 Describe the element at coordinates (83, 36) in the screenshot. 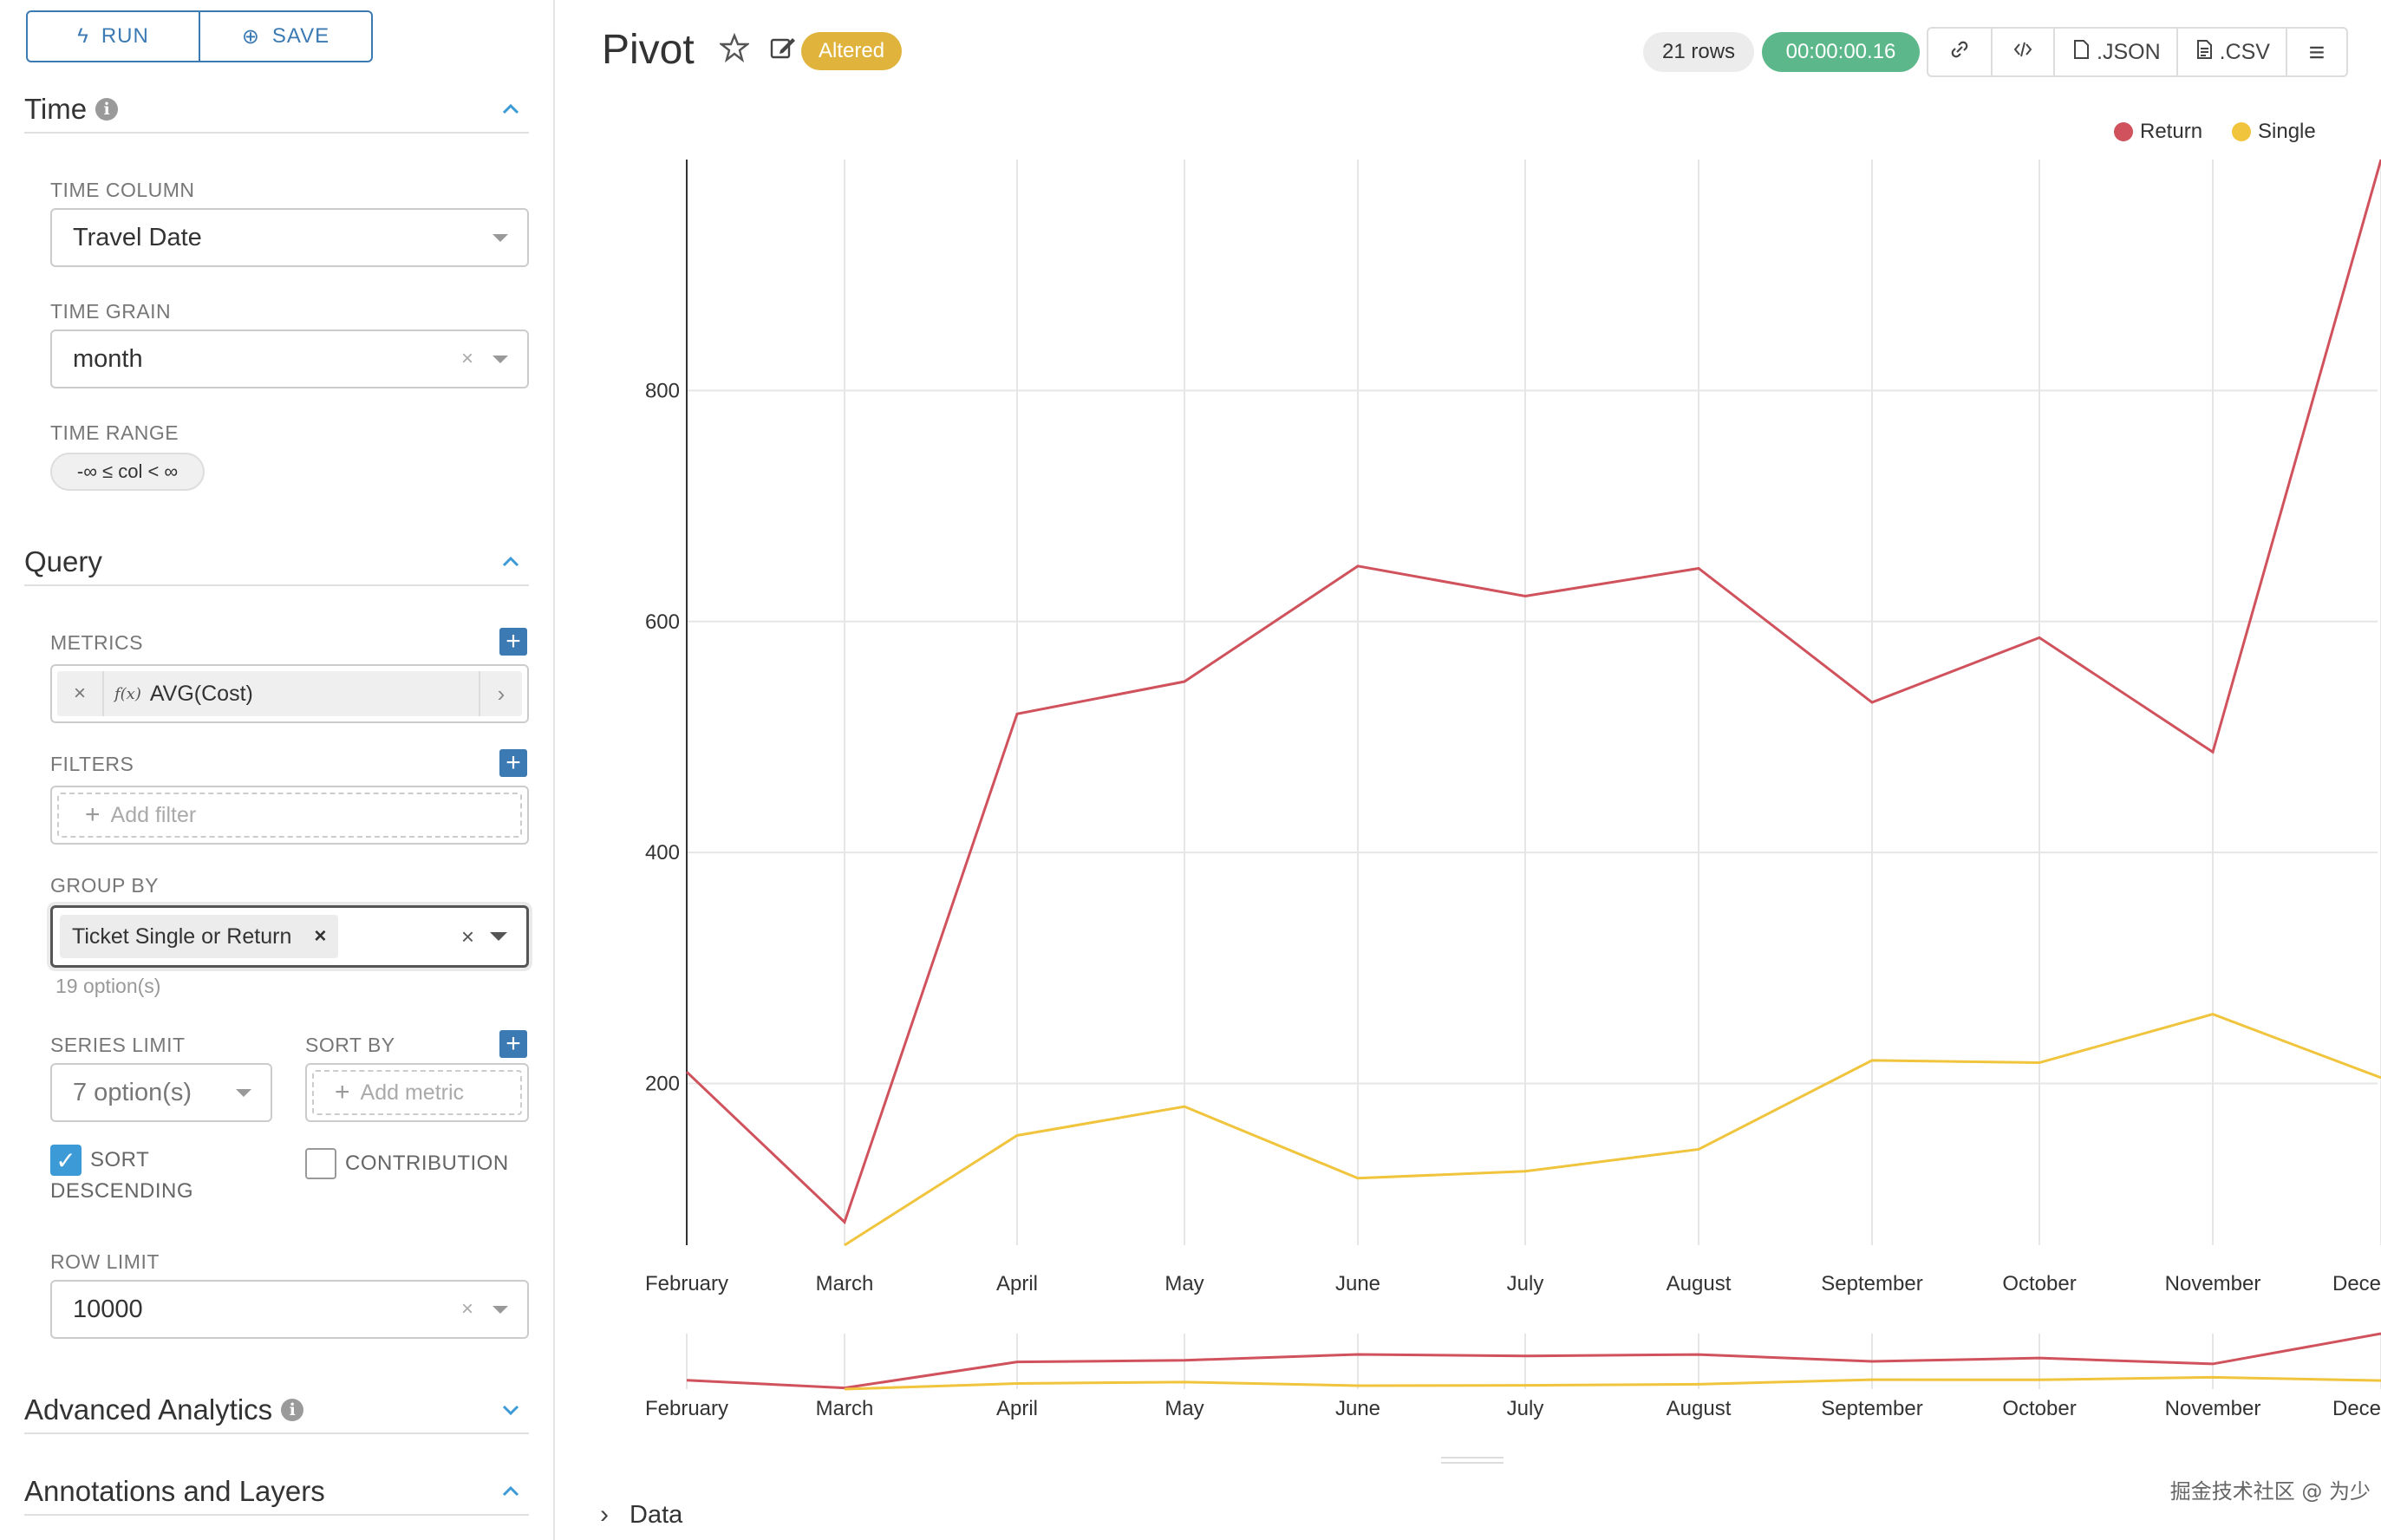

I see `bolt-icon: ϟ` at that location.